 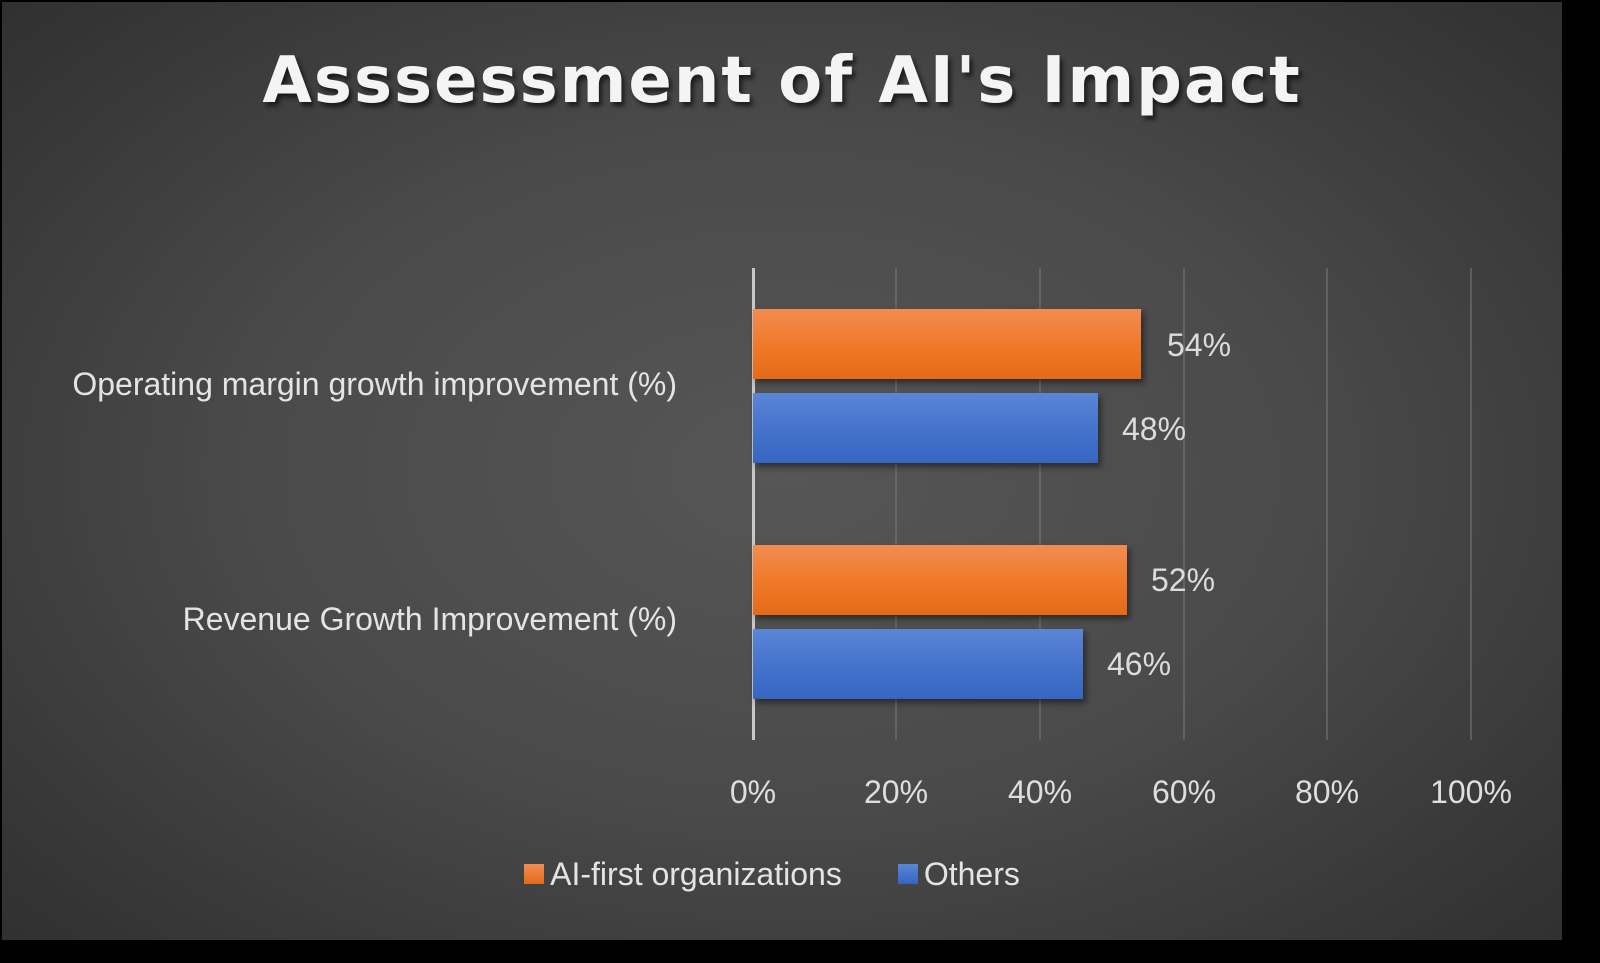 I want to click on x-tick-0: 0%, so click(x=753, y=792).